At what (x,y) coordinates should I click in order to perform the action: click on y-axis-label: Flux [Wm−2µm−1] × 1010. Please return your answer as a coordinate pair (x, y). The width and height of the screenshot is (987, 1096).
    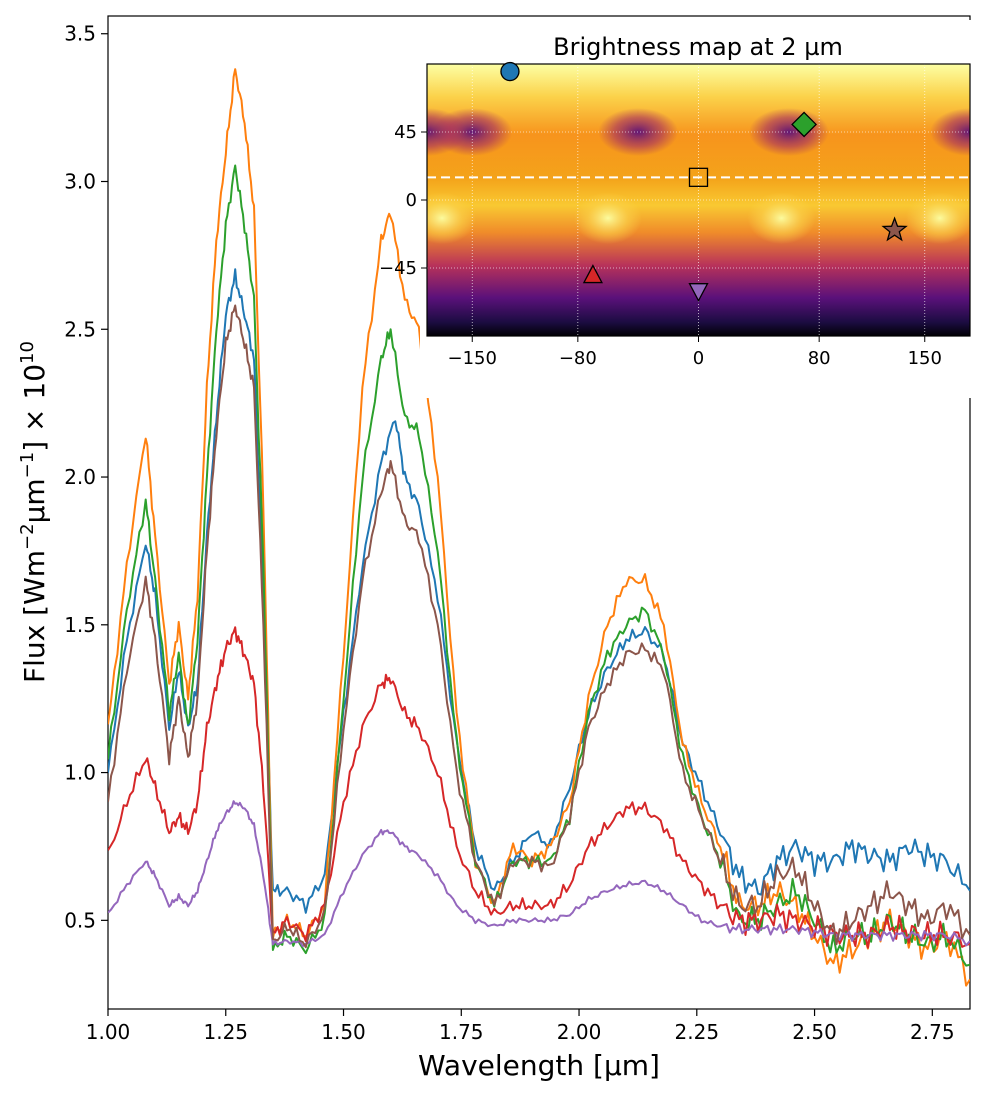
    Looking at the image, I should click on (34, 512).